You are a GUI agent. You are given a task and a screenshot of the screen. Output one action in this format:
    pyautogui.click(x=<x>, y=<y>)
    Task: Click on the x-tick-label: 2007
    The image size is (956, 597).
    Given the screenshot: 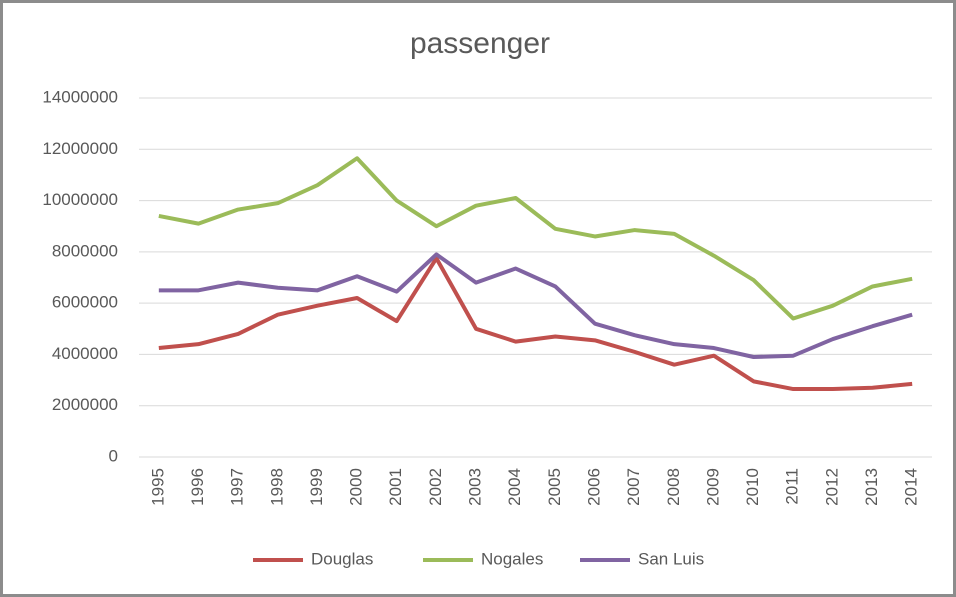 What is the action you would take?
    pyautogui.click(x=633, y=487)
    